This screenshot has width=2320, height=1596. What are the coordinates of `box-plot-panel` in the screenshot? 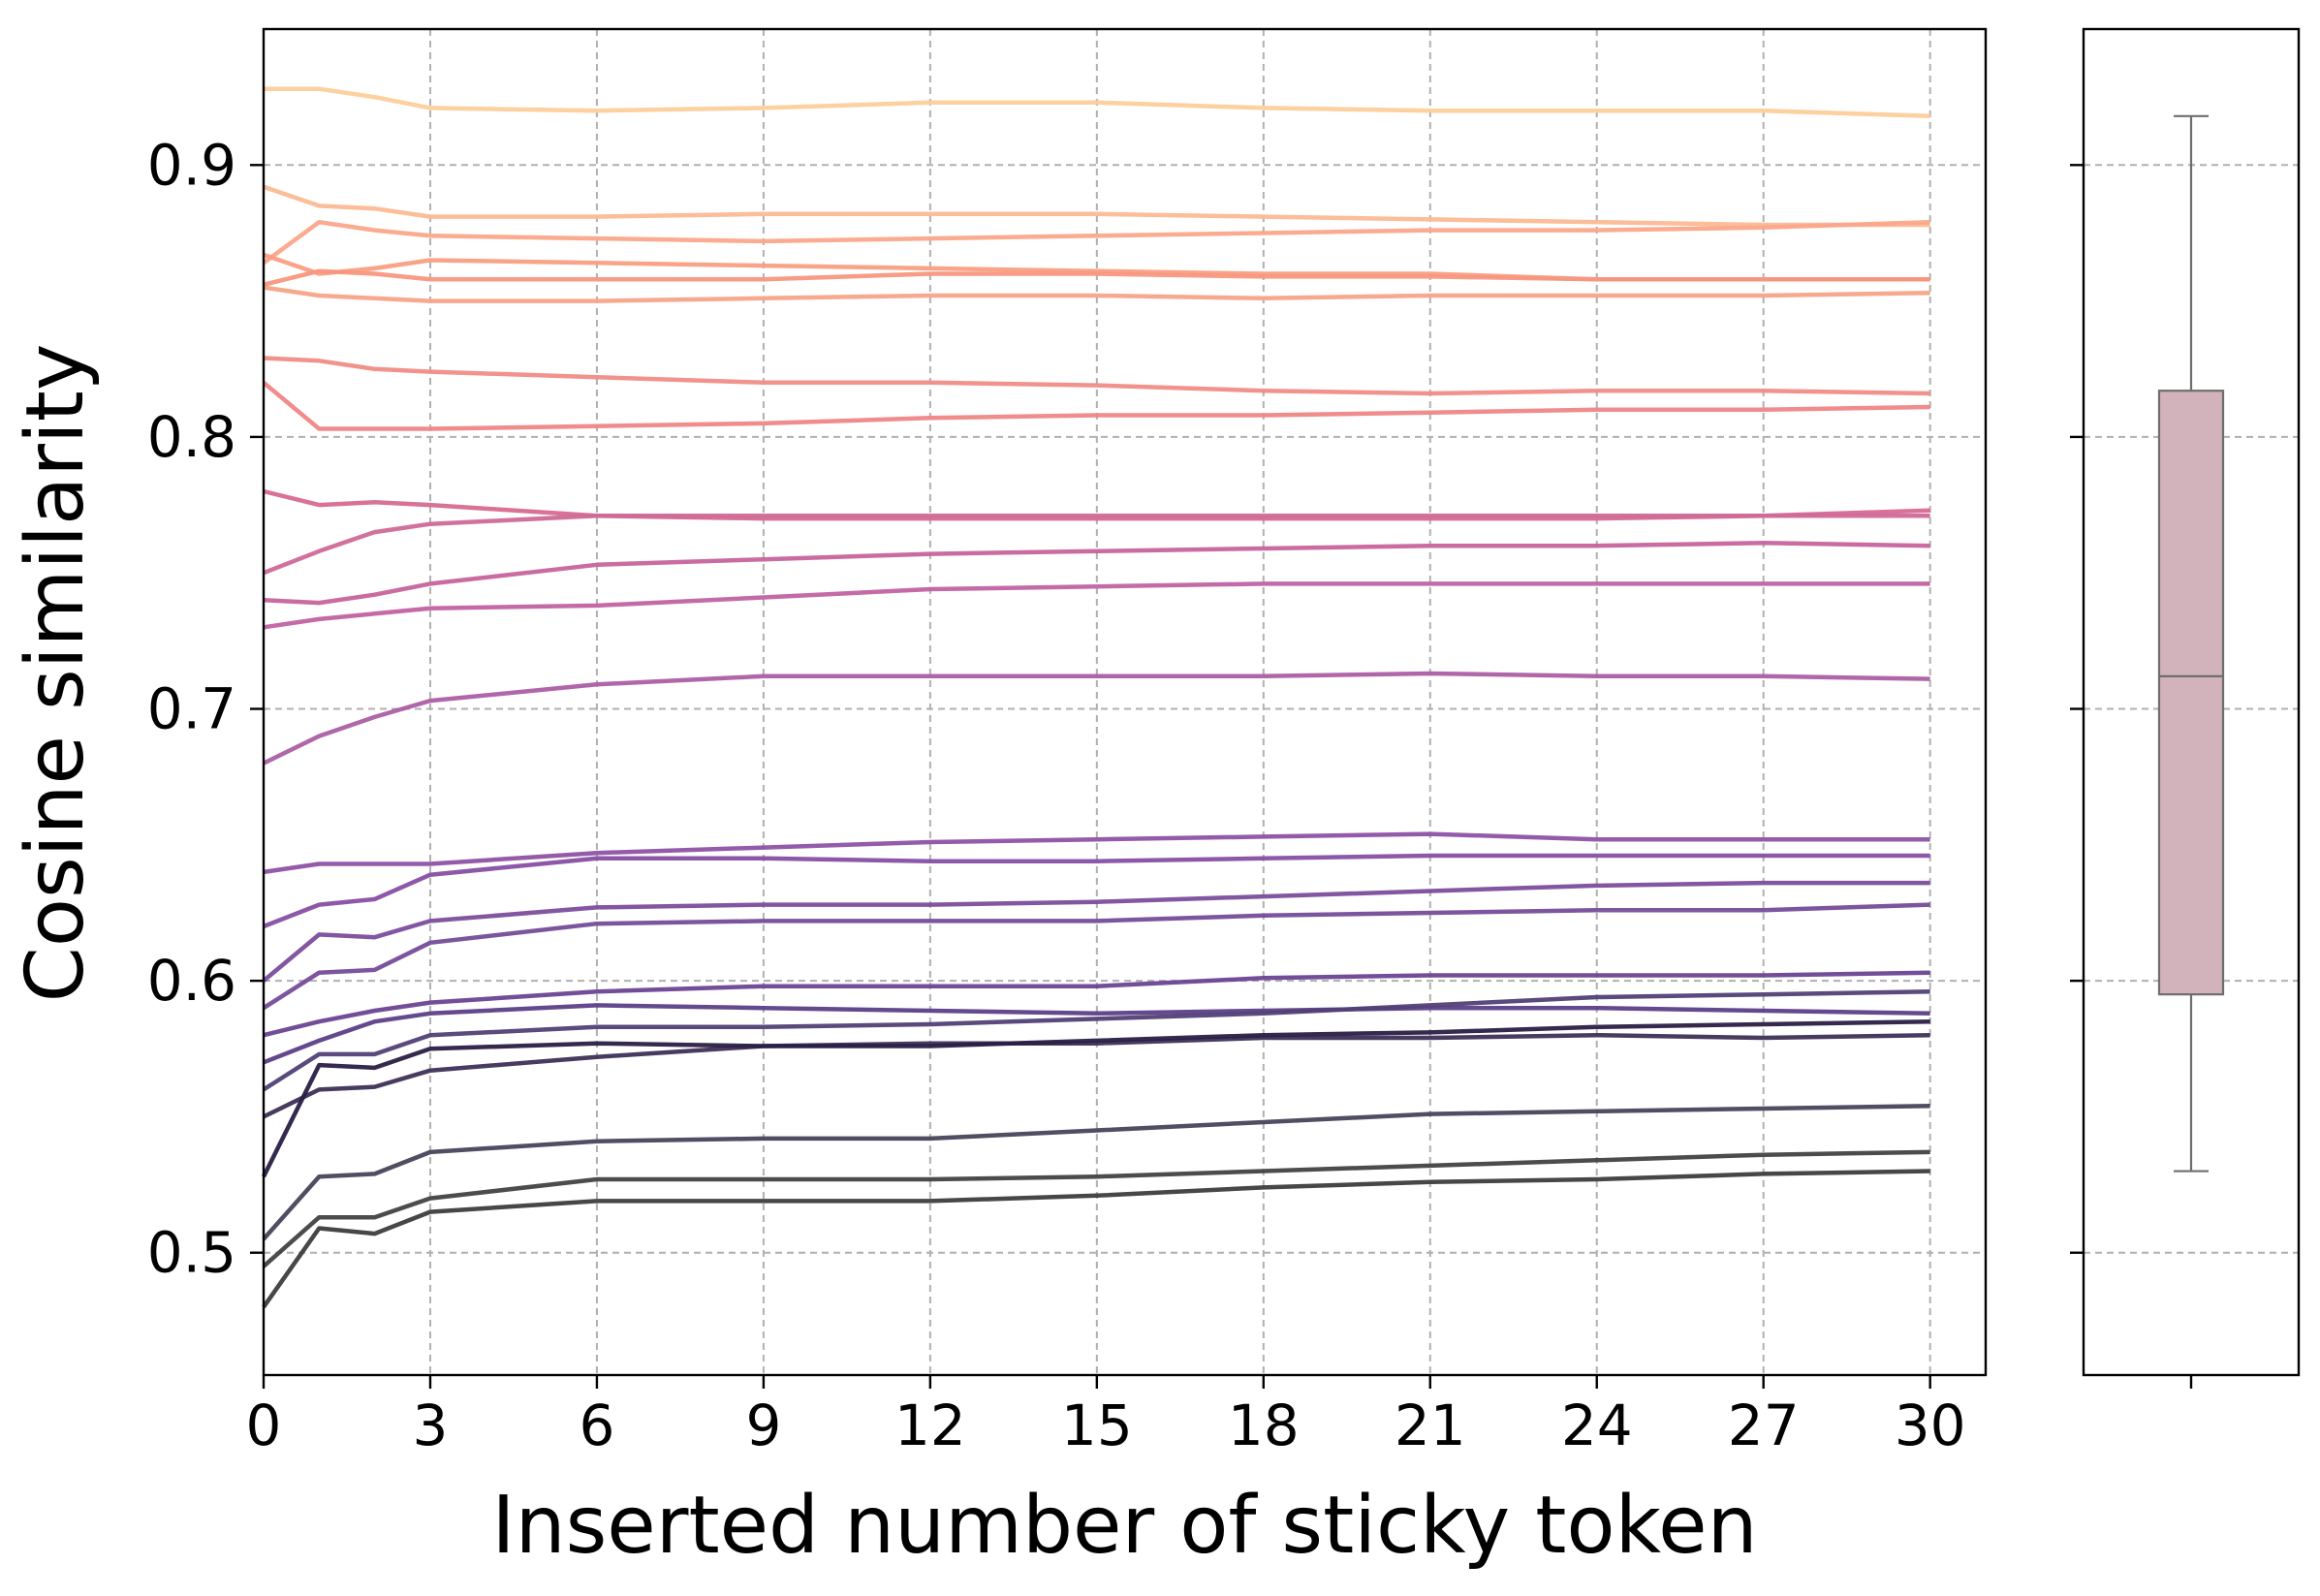 It's located at (2185, 708).